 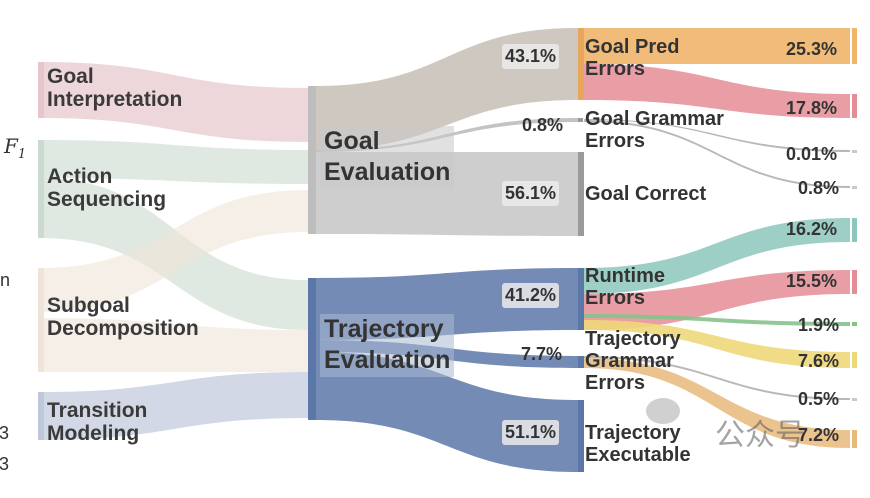 What do you see at coordinates (5, 433) in the screenshot?
I see `digit-fragment-1: 3` at bounding box center [5, 433].